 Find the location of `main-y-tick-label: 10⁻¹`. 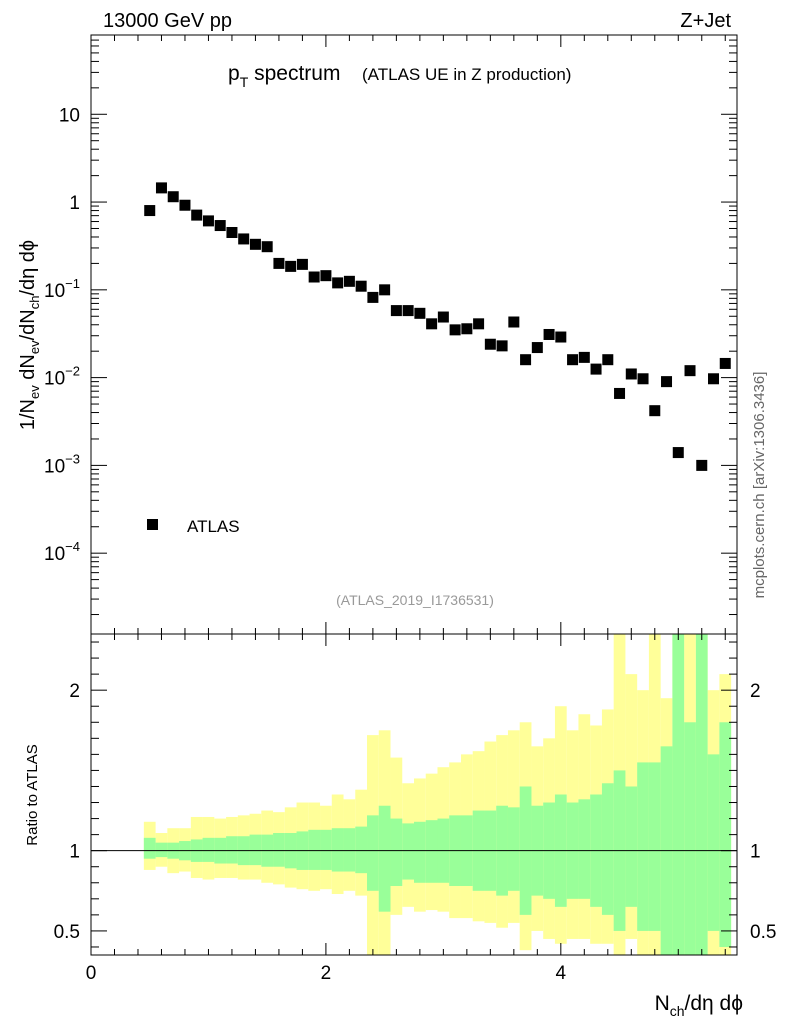

main-y-tick-label: 10⁻¹ is located at coordinates (62, 289).